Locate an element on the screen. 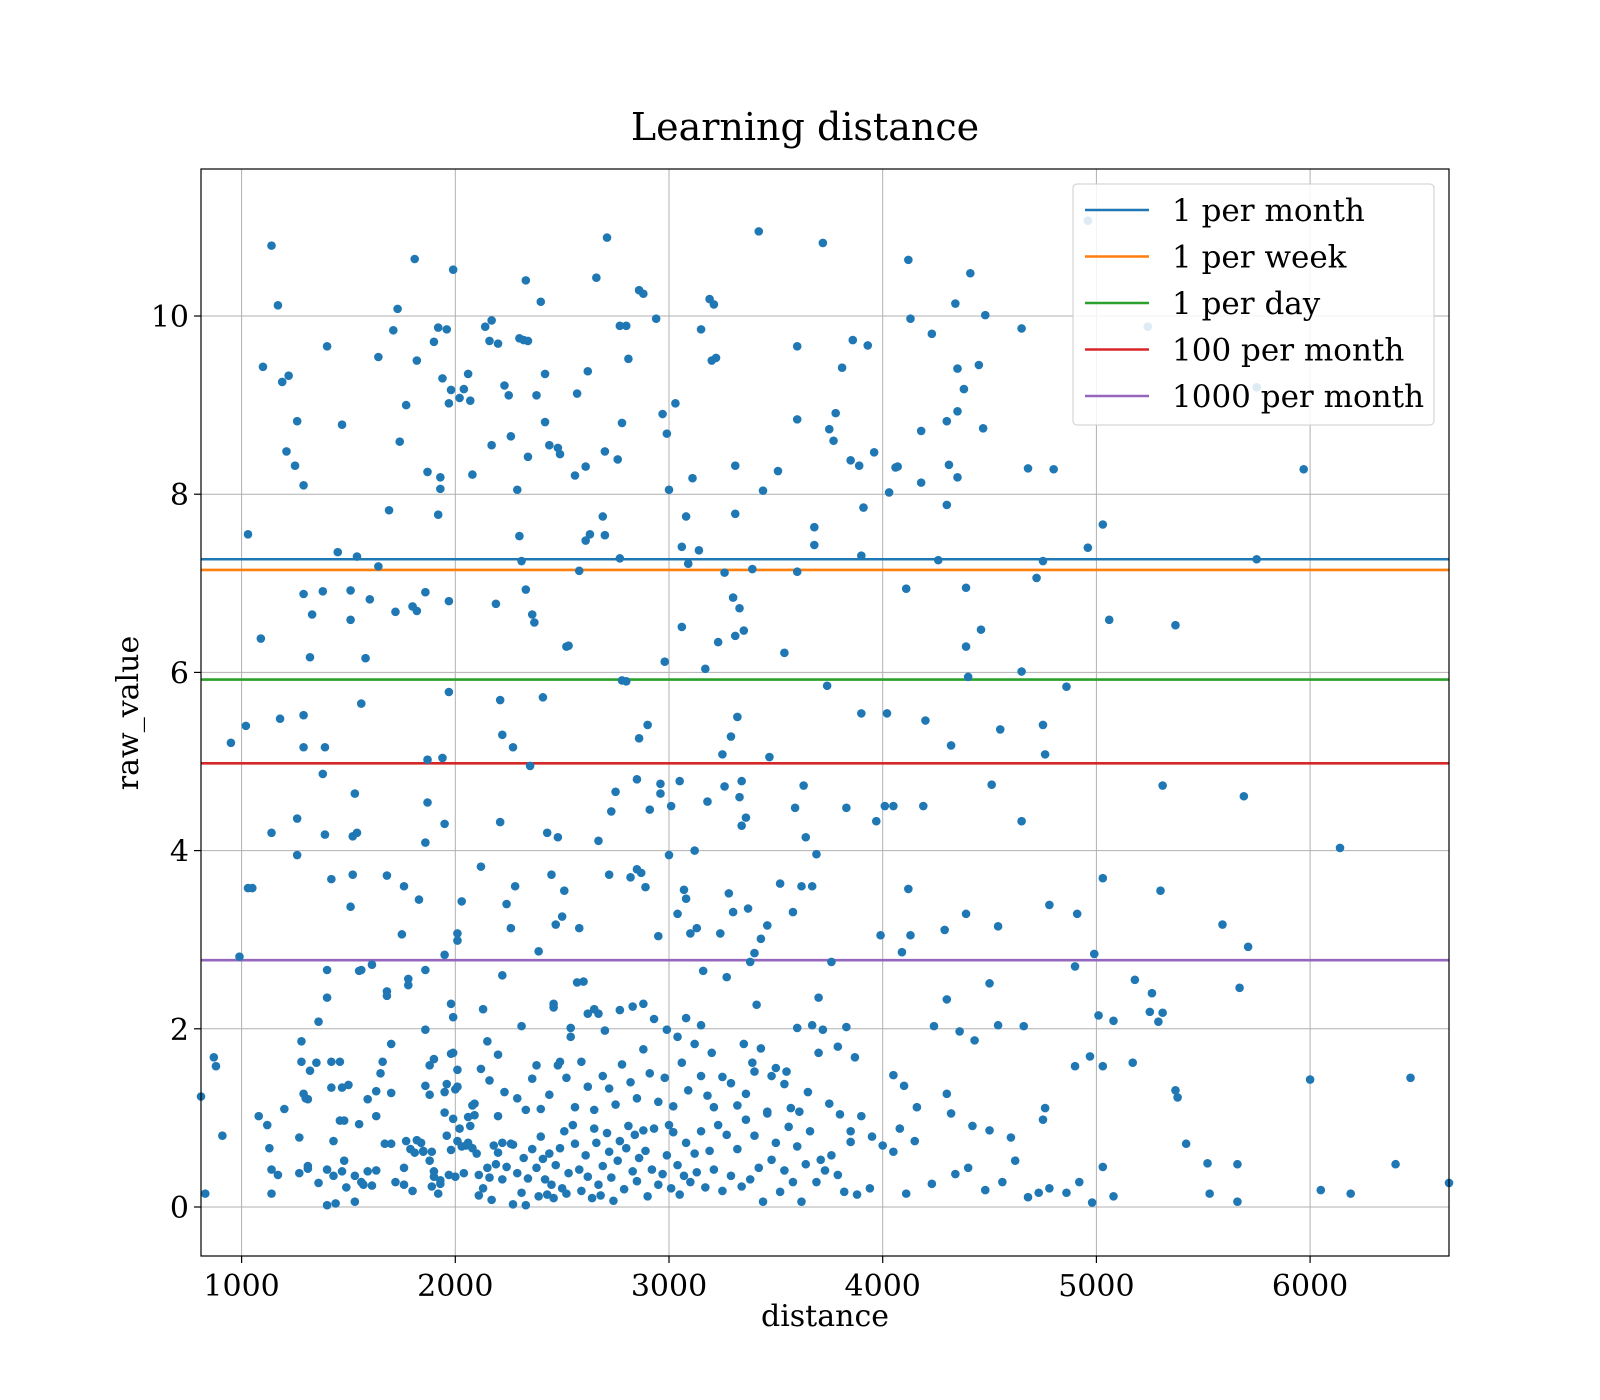 The height and width of the screenshot is (1400, 1600). legend-box is located at coordinates (1253, 304).